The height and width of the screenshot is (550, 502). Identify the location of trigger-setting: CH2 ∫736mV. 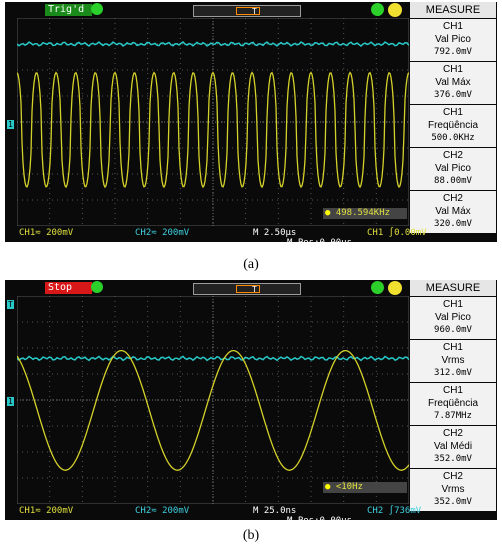
(394, 511).